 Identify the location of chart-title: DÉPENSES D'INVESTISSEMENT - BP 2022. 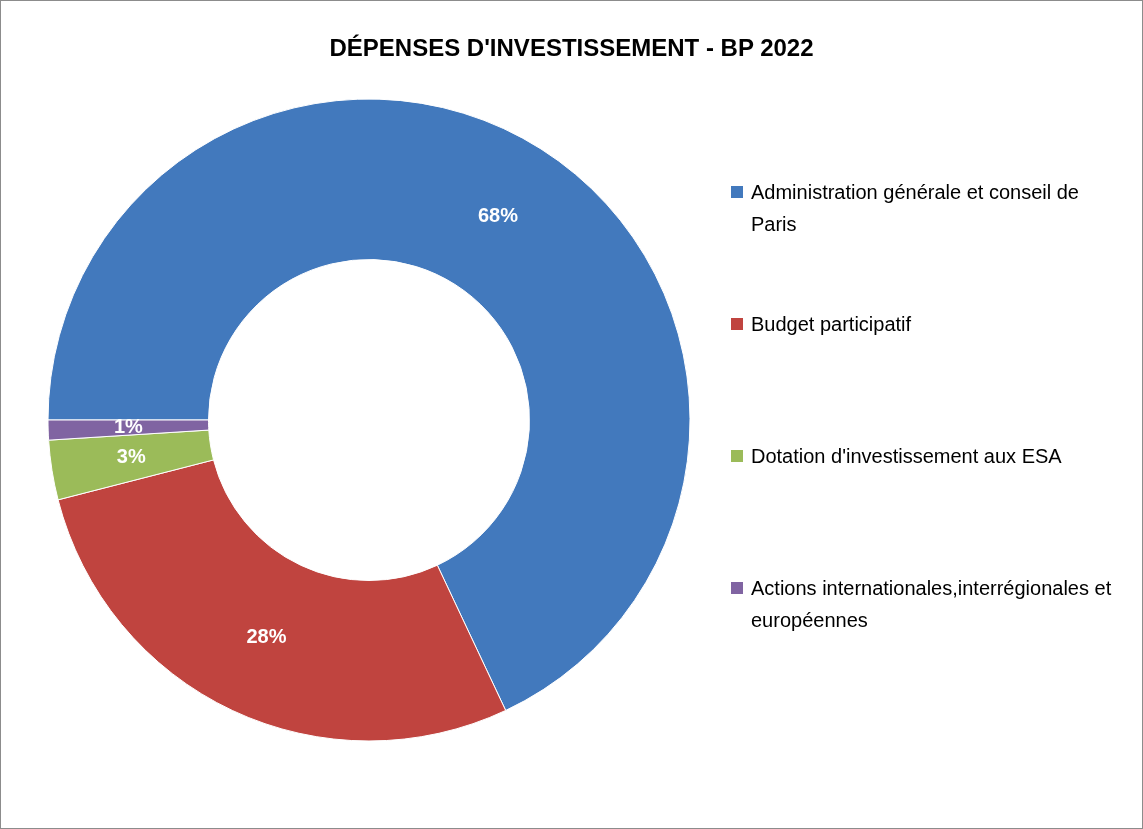
(571, 48).